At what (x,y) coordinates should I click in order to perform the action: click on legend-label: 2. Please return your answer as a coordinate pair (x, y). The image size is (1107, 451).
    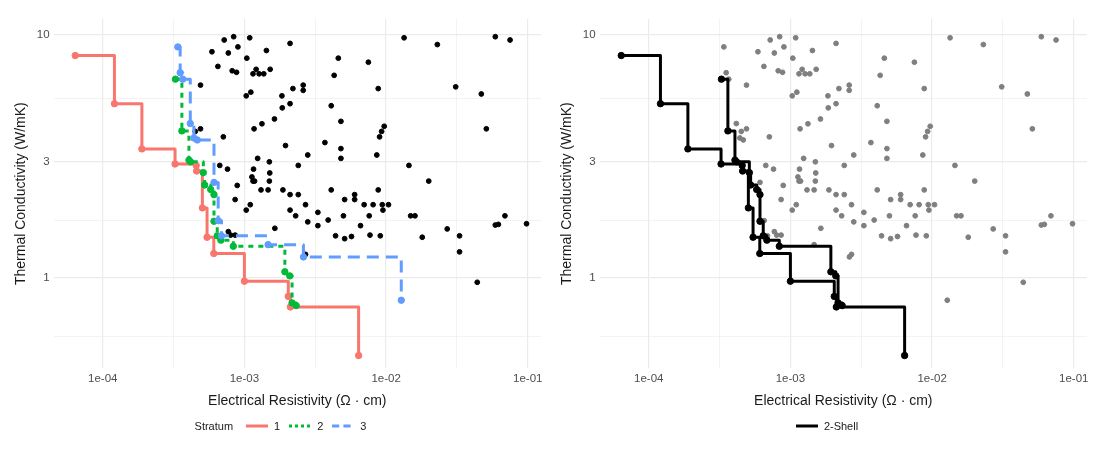
    Looking at the image, I should click on (320, 426).